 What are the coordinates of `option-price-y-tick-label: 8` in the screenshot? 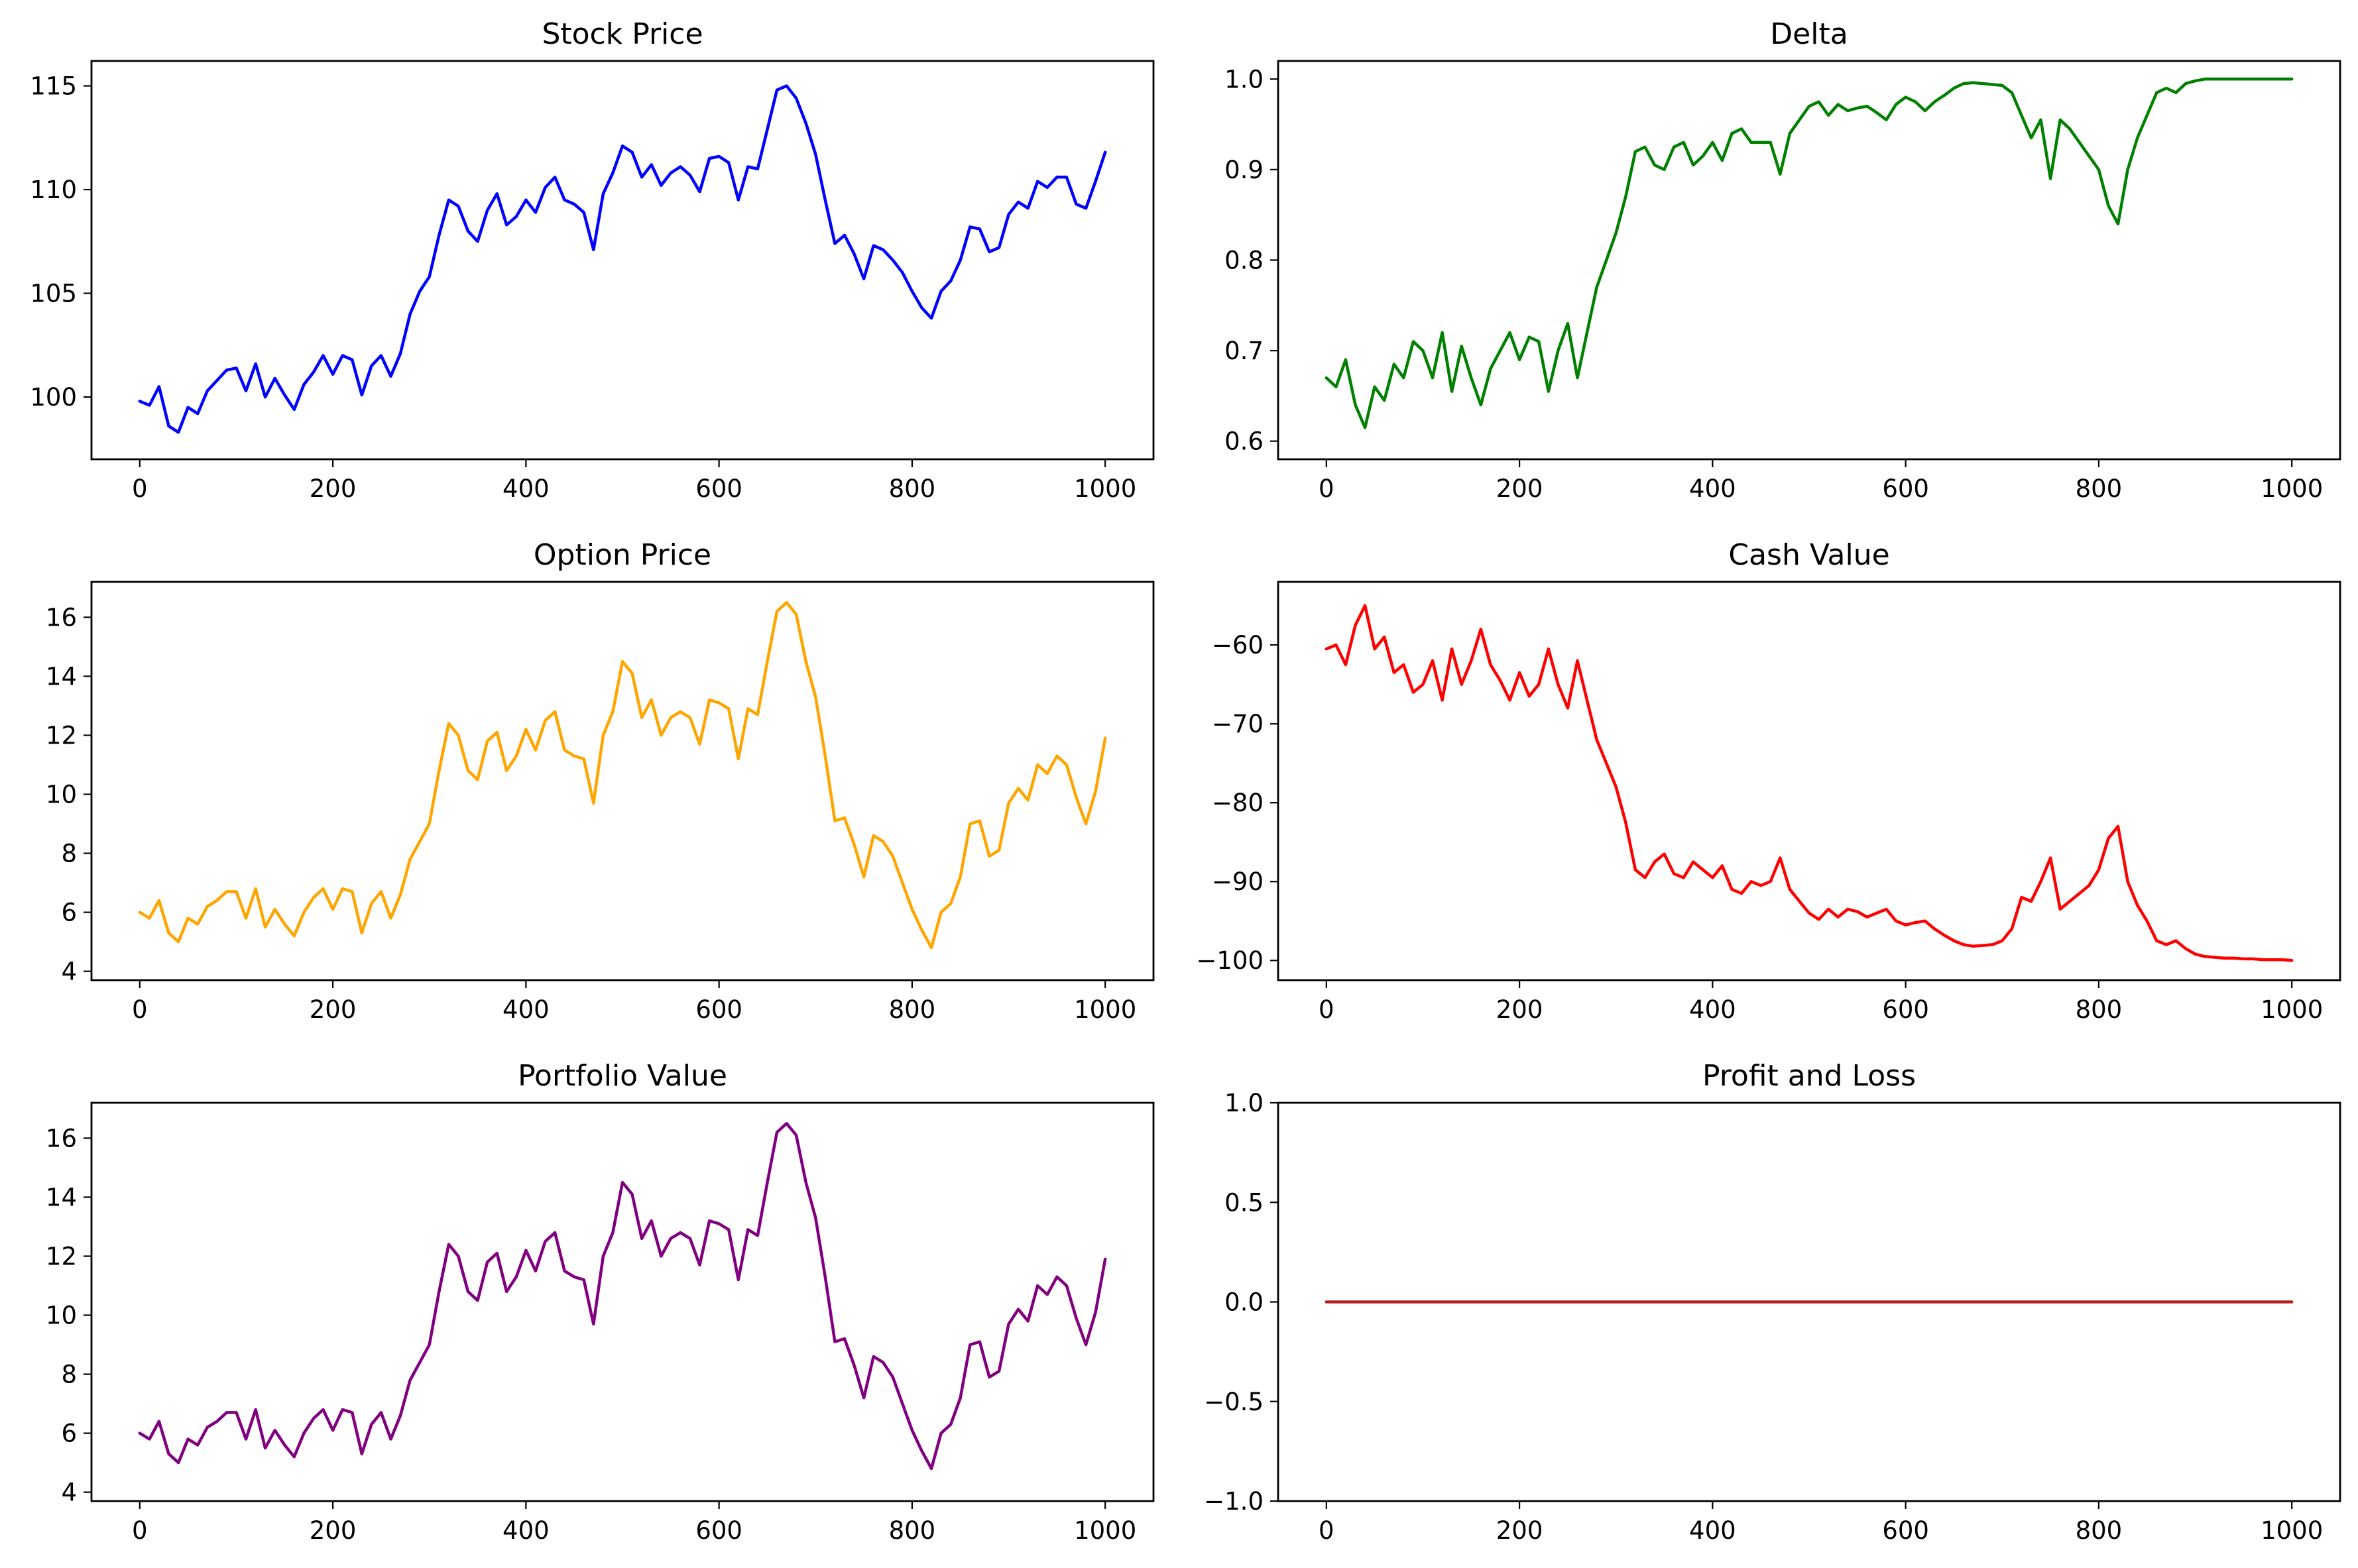 It's located at (69, 854).